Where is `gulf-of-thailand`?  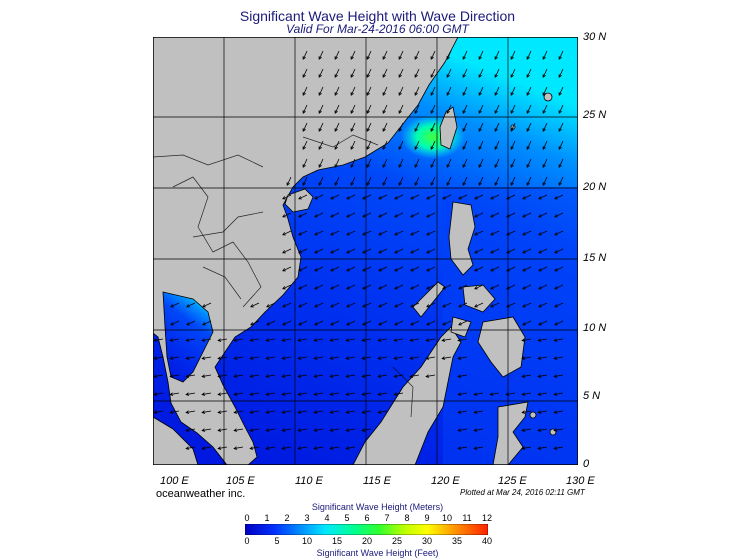 gulf-of-thailand is located at coordinates (188, 337).